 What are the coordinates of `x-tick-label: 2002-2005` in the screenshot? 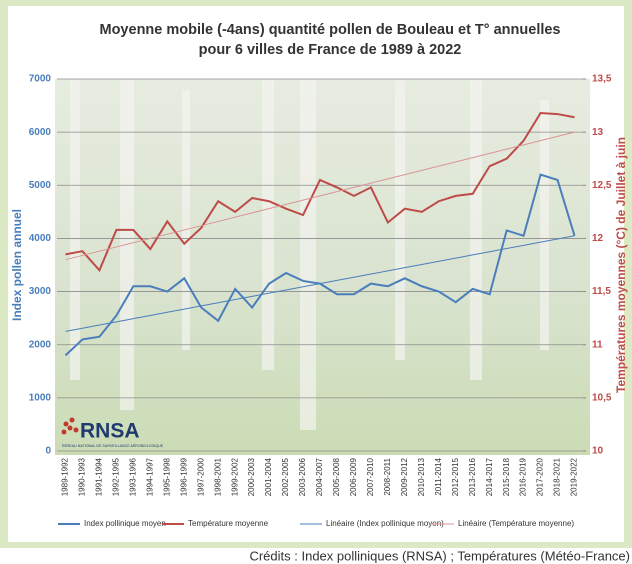 It's located at (285, 476).